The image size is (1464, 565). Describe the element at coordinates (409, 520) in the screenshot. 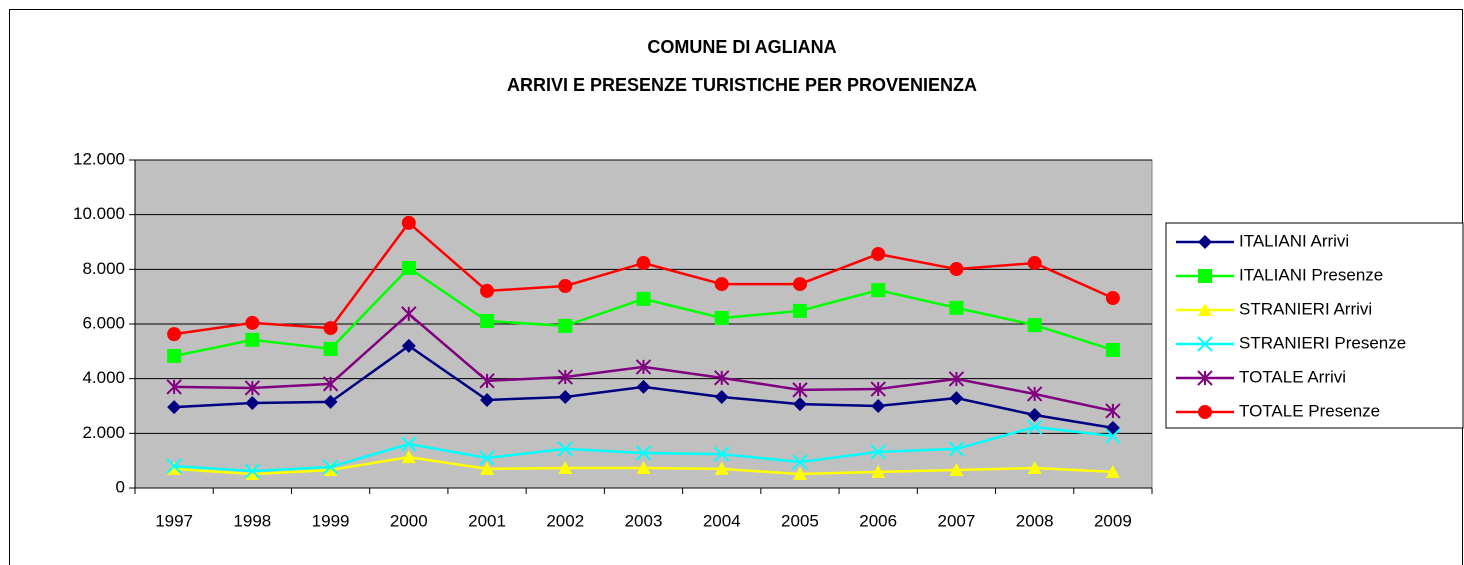

I see `x-tick-label: 2000` at that location.